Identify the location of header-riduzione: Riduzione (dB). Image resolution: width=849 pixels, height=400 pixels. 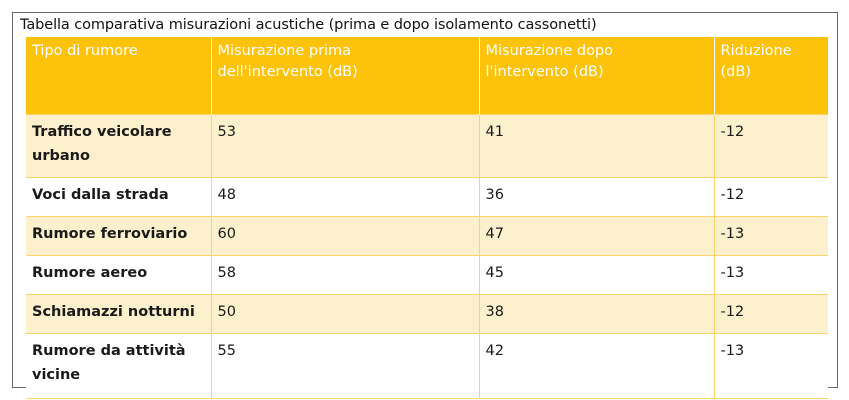
(770, 75).